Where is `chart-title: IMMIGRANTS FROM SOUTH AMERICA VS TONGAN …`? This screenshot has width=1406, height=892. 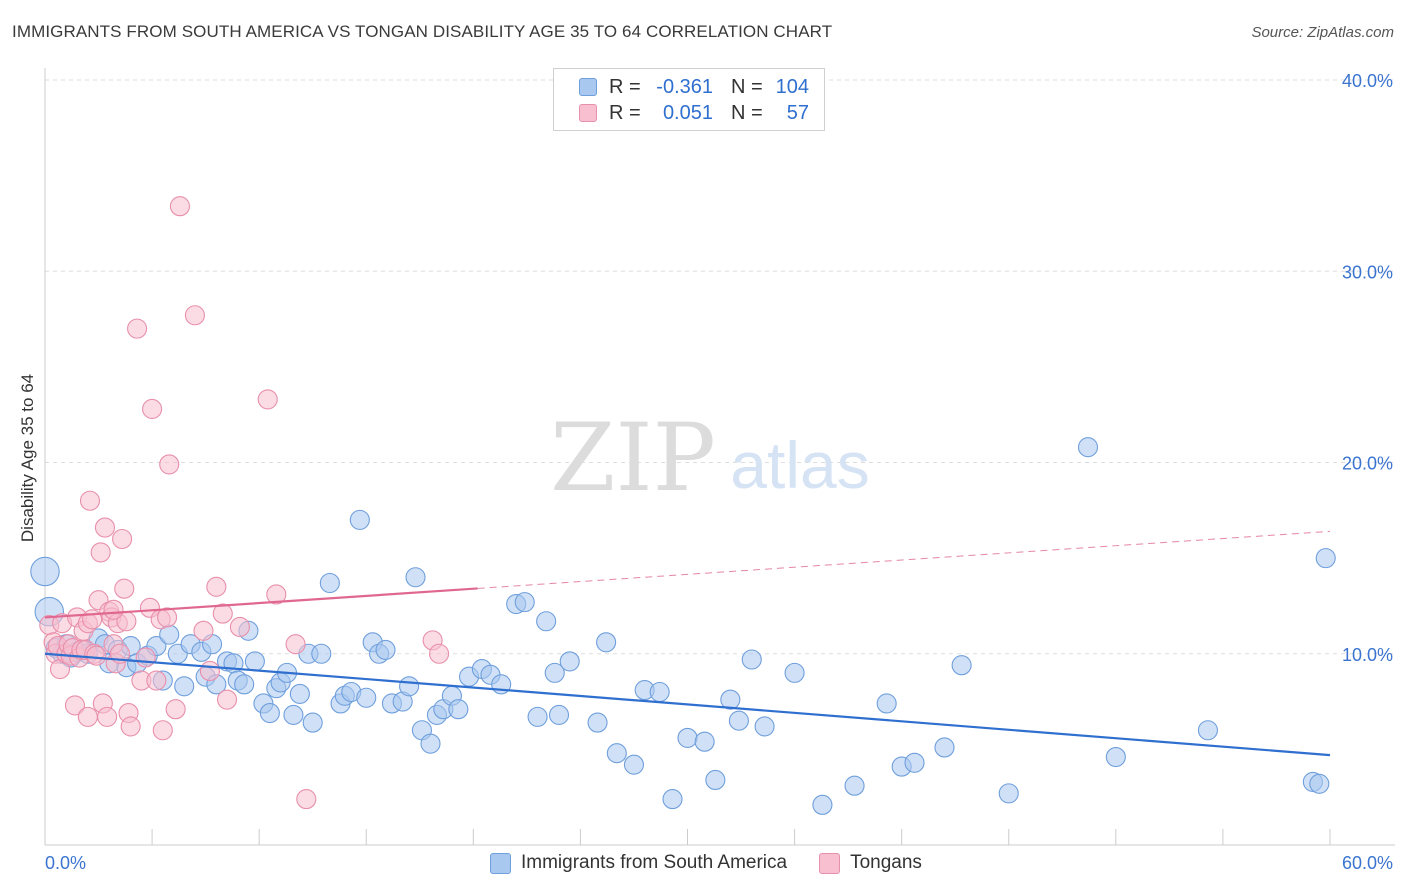
chart-title: IMMIGRANTS FROM SOUTH AMERICA VS TONGAN … is located at coordinates (422, 31).